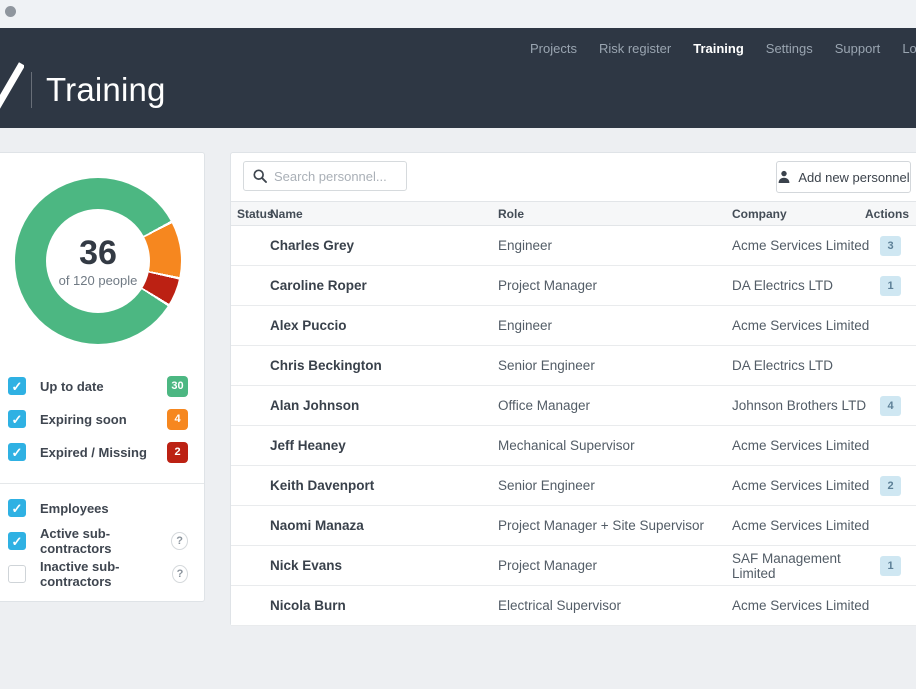 This screenshot has width=916, height=689. Describe the element at coordinates (890, 245) in the screenshot. I see `actions-count-badge: 3` at that location.